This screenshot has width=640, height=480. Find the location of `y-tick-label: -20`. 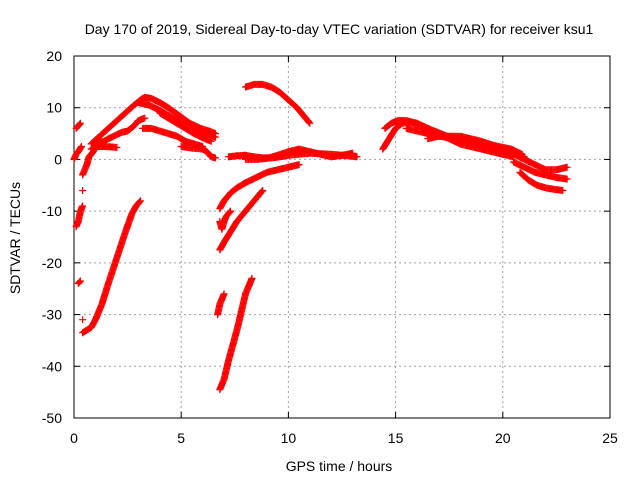

y-tick-label: -20 is located at coordinates (52, 263).